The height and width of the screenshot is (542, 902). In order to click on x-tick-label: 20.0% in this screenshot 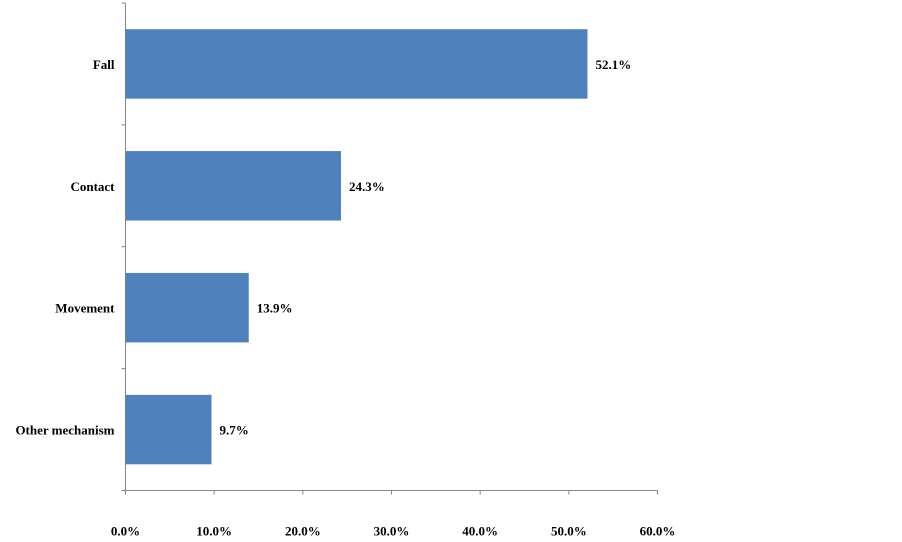, I will do `click(303, 530)`.